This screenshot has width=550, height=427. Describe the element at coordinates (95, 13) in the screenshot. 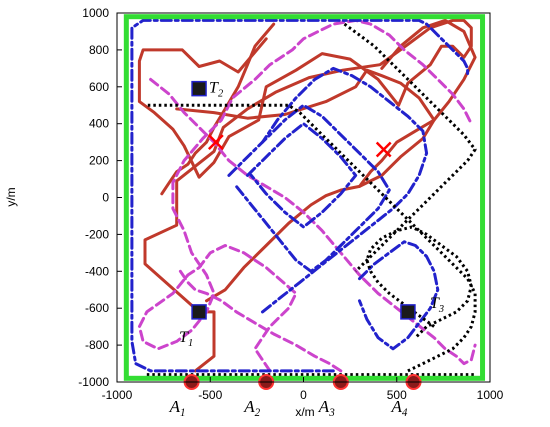

I see `y-tick-label: 1000` at that location.